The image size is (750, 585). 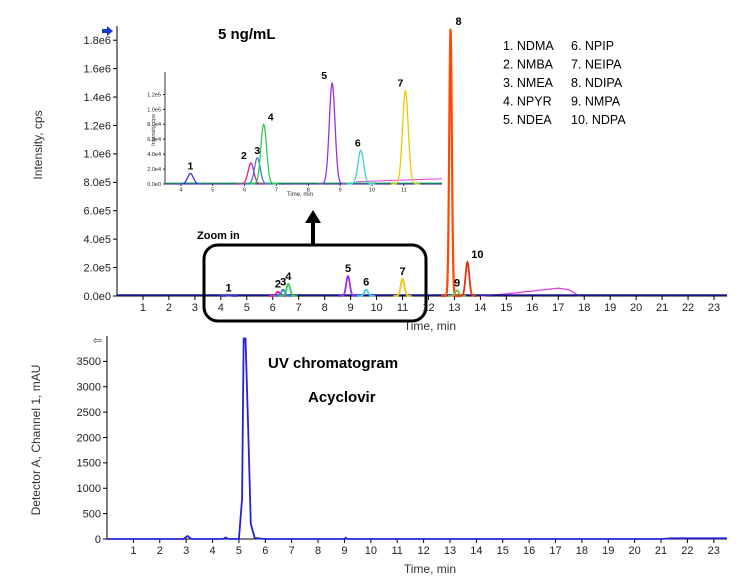 What do you see at coordinates (97, 212) in the screenshot?
I see `ms-y-tick-label: 6.0e5` at bounding box center [97, 212].